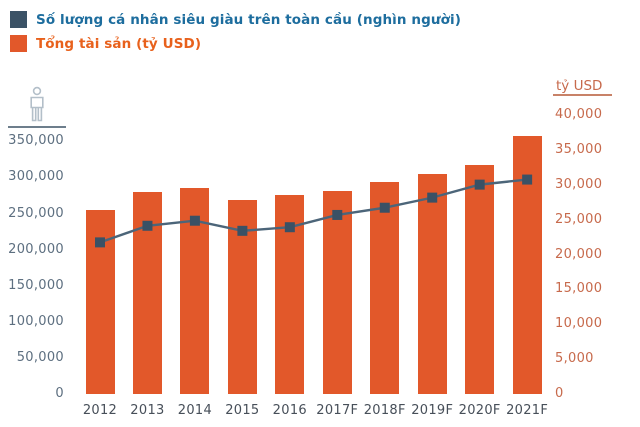 This screenshot has height=427, width=640. Describe the element at coordinates (337, 292) in the screenshot. I see `bar-2017F` at that location.